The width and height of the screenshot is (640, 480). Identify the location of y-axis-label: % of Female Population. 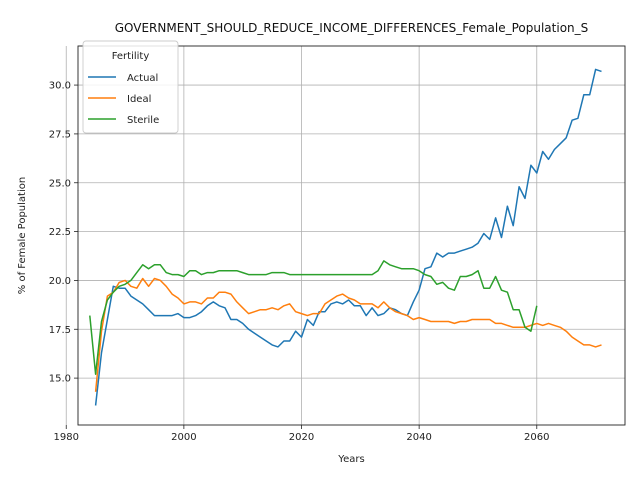
(22, 235).